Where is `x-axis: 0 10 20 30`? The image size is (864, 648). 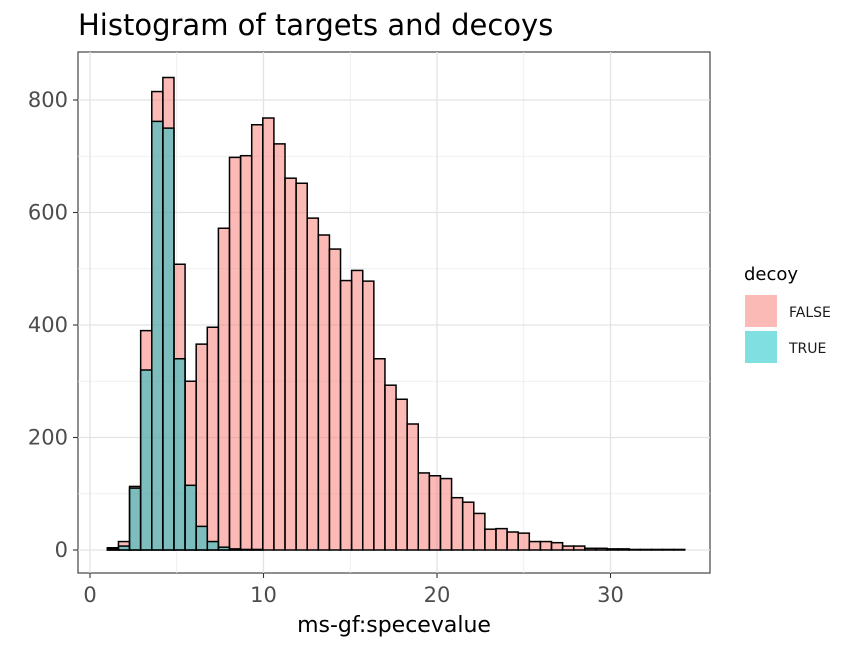 x-axis: 0 10 20 30 is located at coordinates (353, 590).